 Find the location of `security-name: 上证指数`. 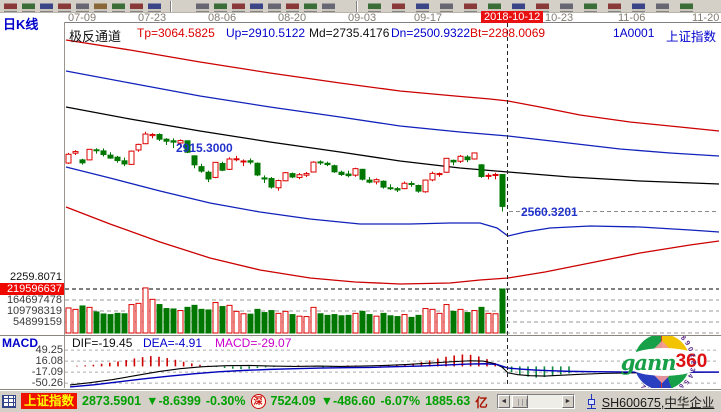

security-name: 上证指数 is located at coordinates (691, 37).